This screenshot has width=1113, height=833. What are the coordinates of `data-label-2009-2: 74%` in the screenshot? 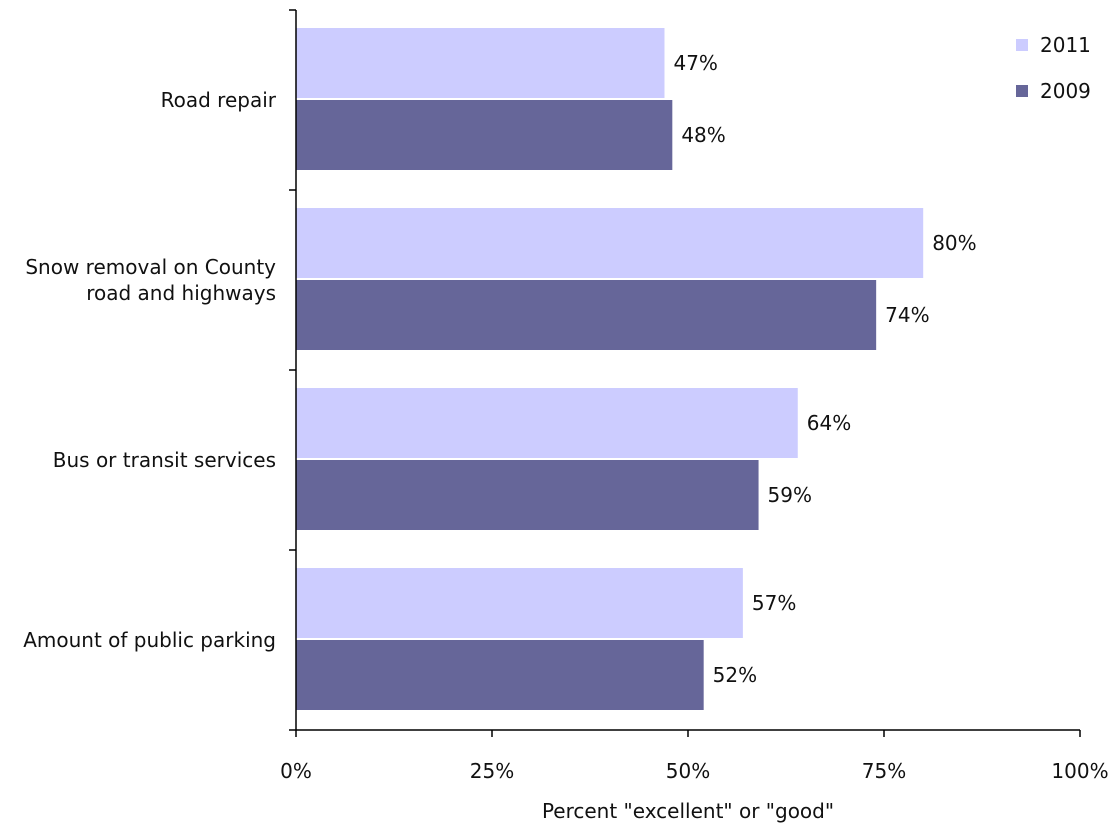 It's located at (907, 315).